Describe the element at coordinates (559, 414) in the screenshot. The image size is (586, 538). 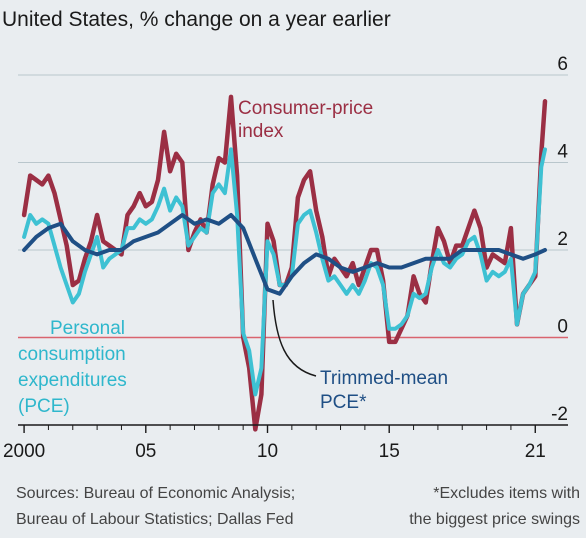
I see `y-tick-label: -2` at that location.